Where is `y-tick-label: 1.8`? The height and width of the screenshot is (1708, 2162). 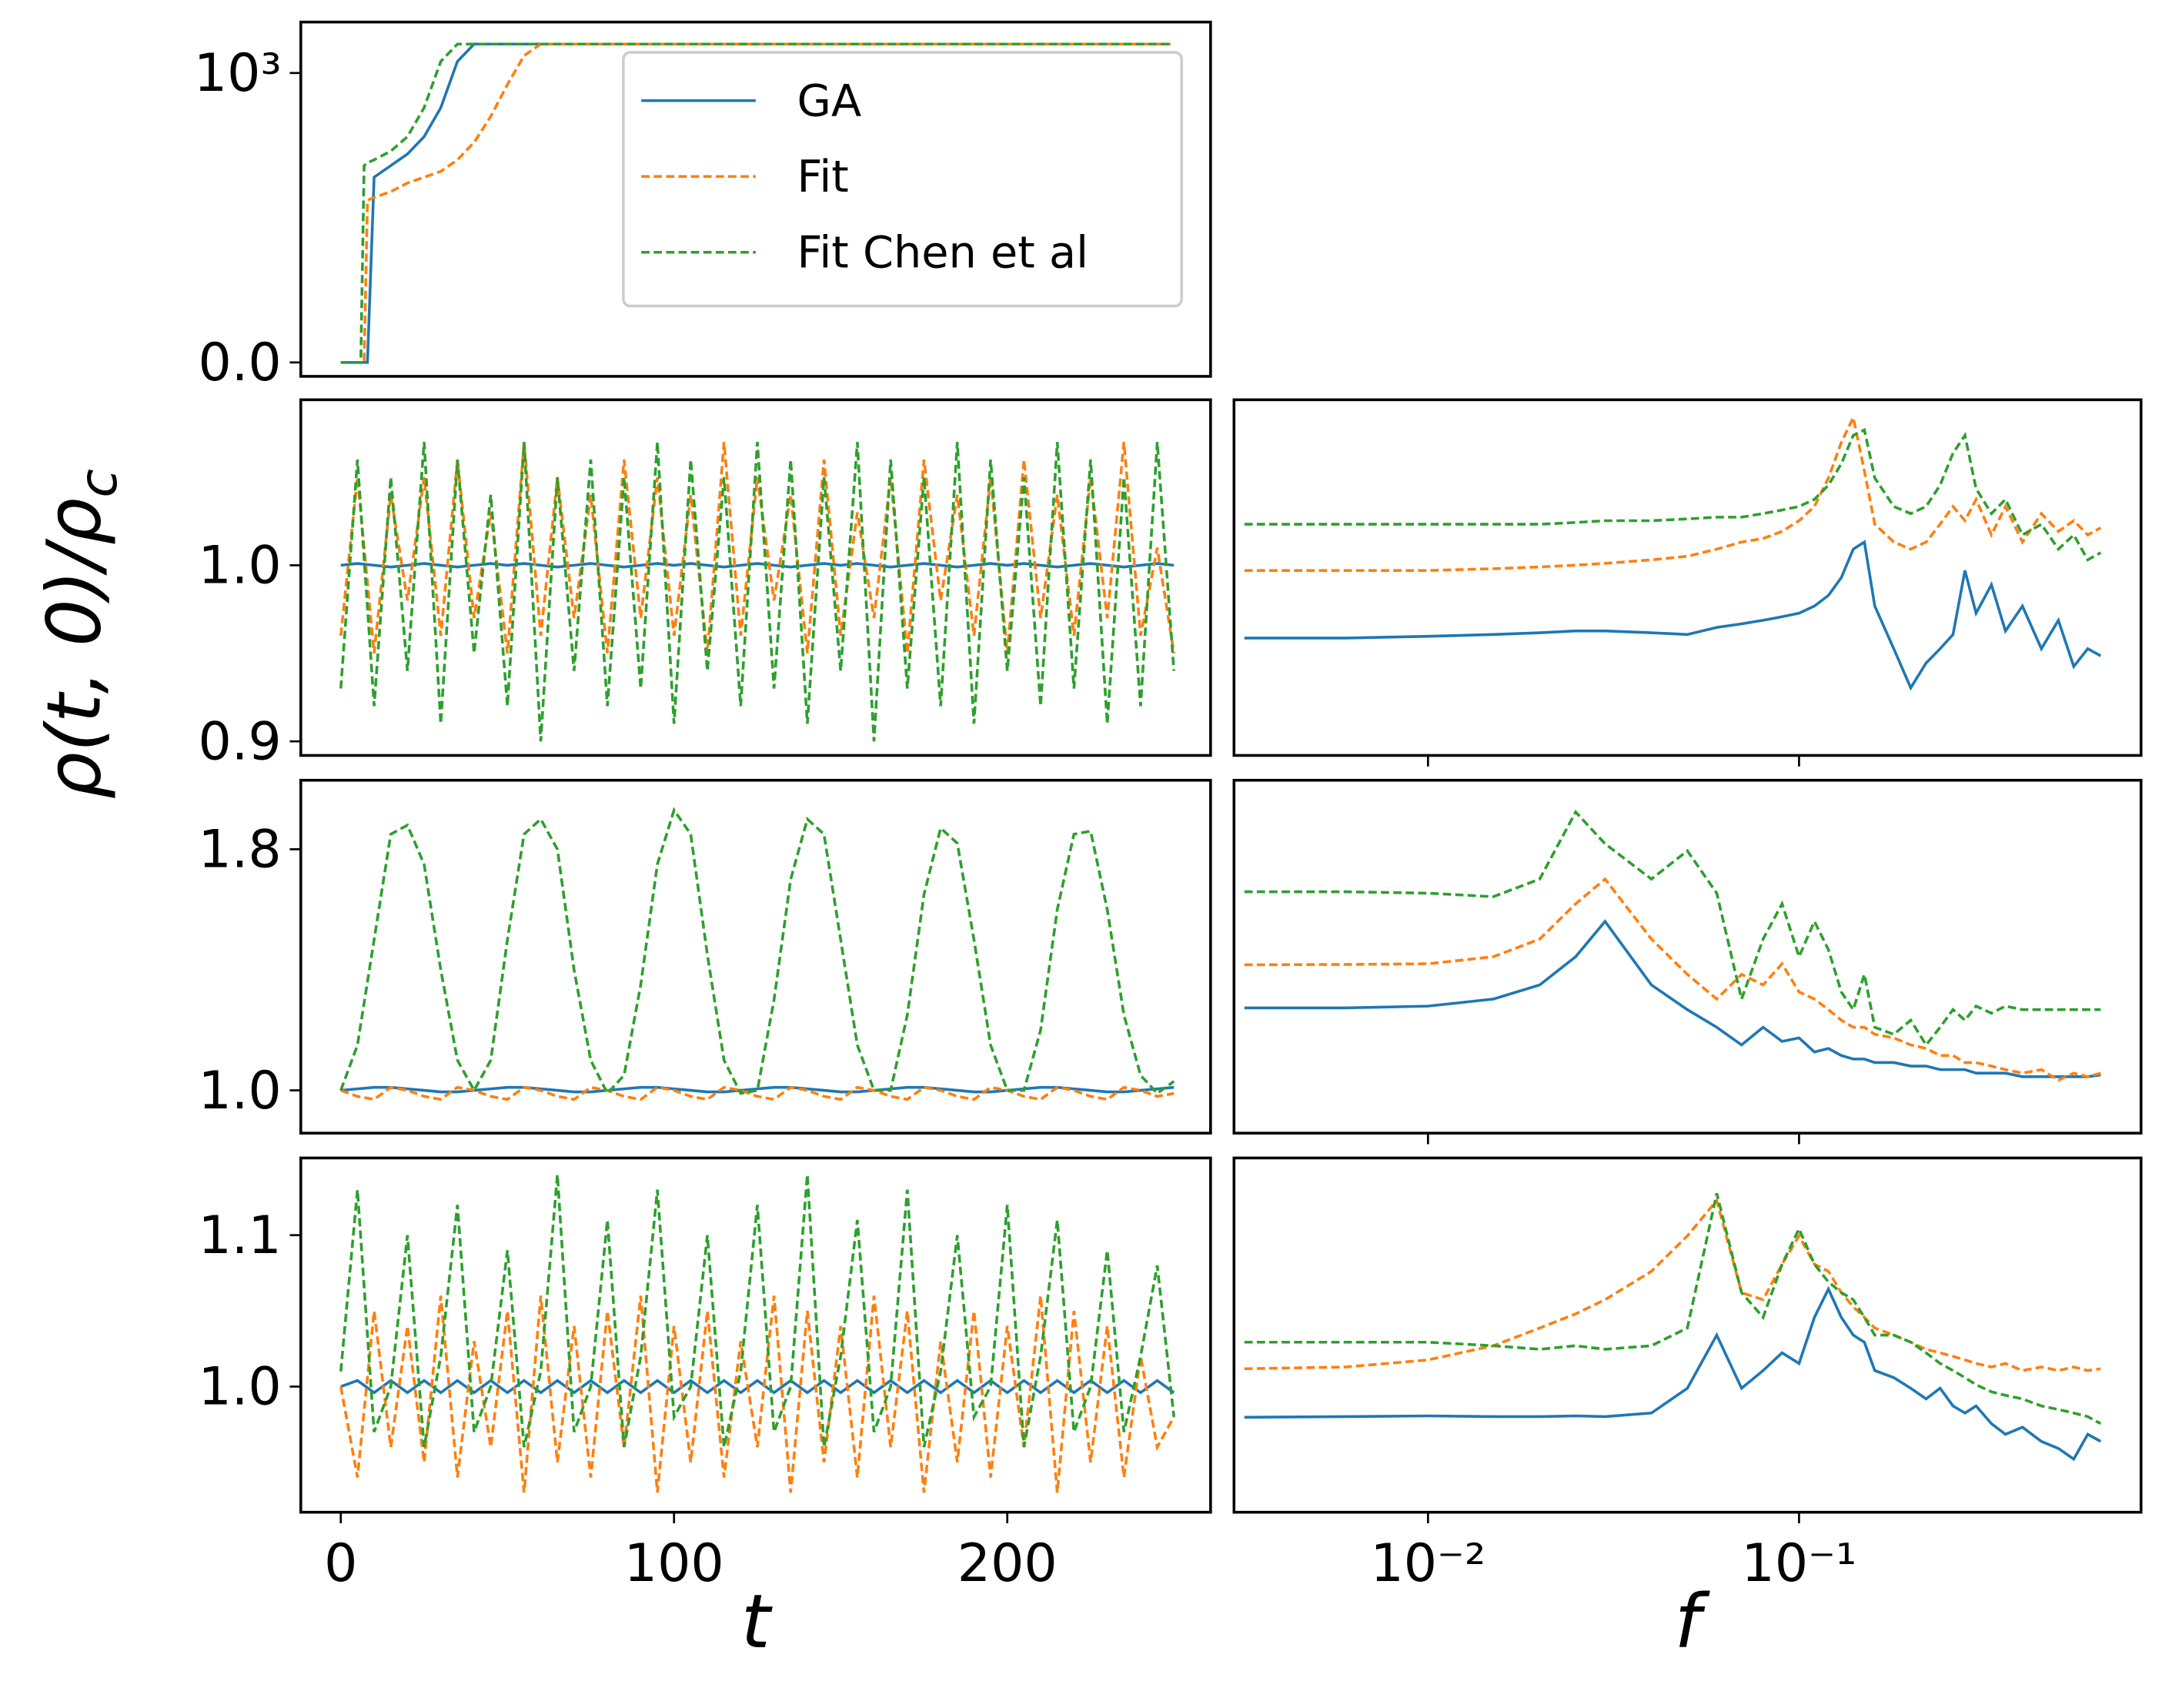
y-tick-label: 1.8 is located at coordinates (241, 850).